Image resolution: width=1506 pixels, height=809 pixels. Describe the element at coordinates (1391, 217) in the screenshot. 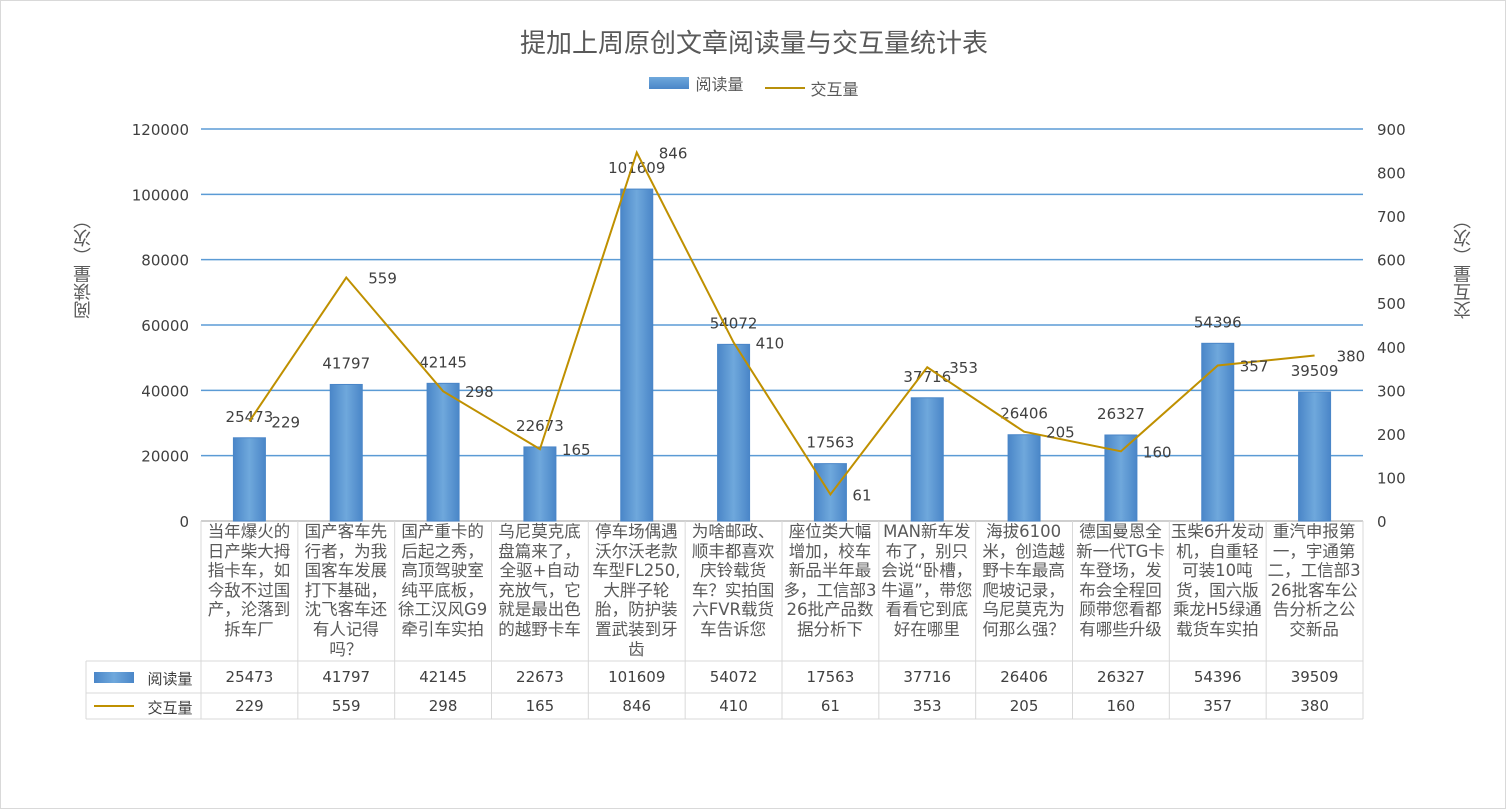

I see `y-right-tick-label: 700` at that location.